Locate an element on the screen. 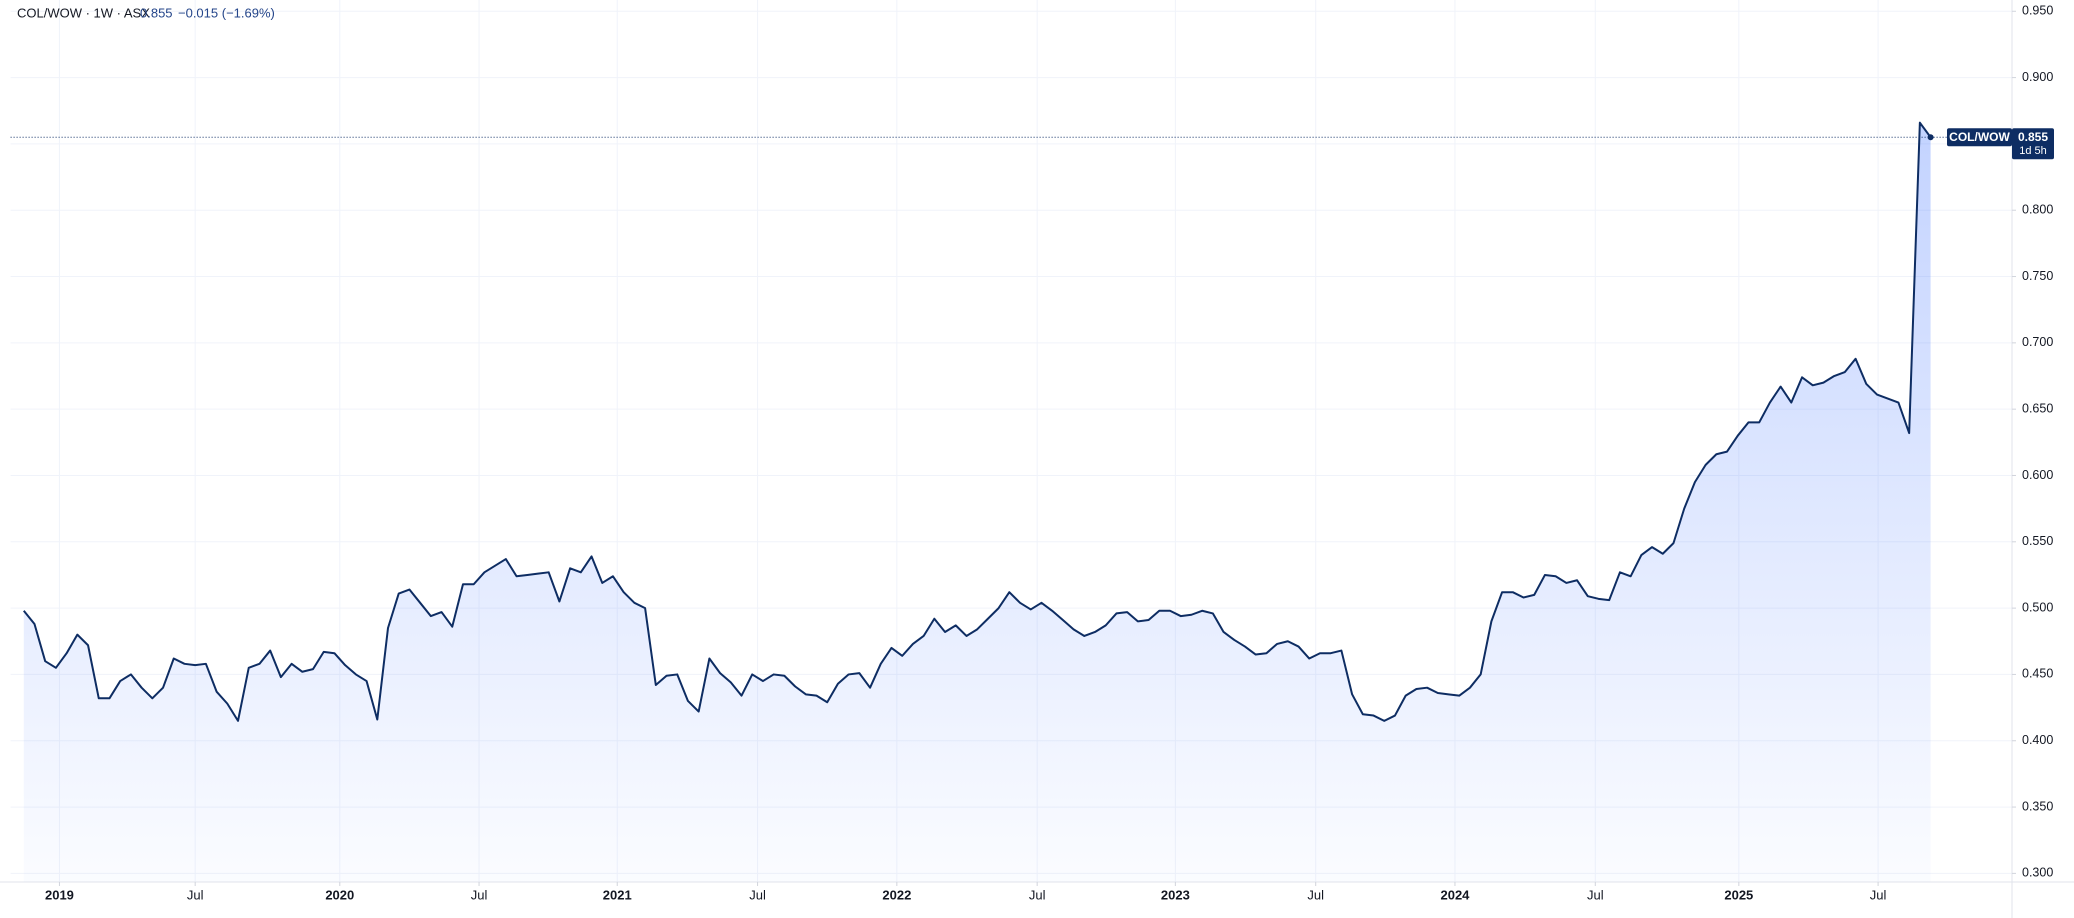 This screenshot has width=2074, height=918. tag-price: 0.855 is located at coordinates (2033, 137).